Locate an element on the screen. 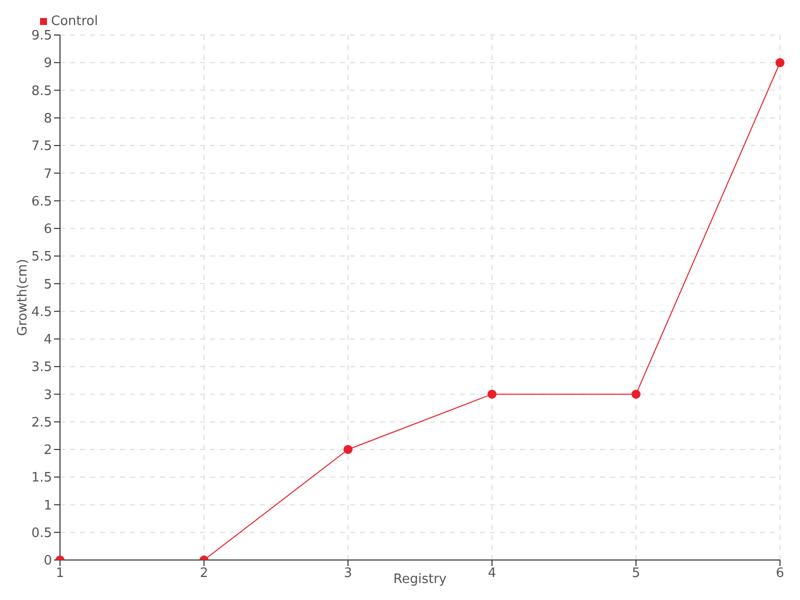 Image resolution: width=800 pixels, height=600 pixels. x-tick-label: 6 is located at coordinates (780, 574).